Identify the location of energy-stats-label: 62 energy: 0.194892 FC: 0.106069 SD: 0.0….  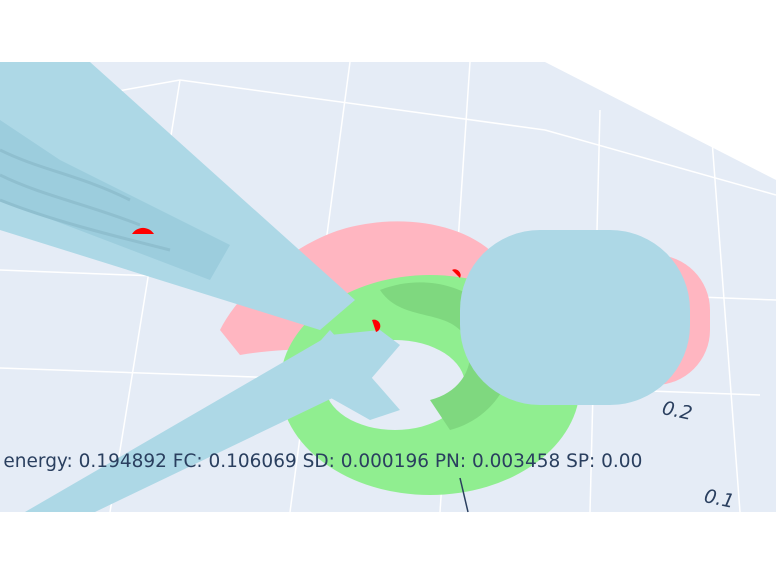
(321, 461).